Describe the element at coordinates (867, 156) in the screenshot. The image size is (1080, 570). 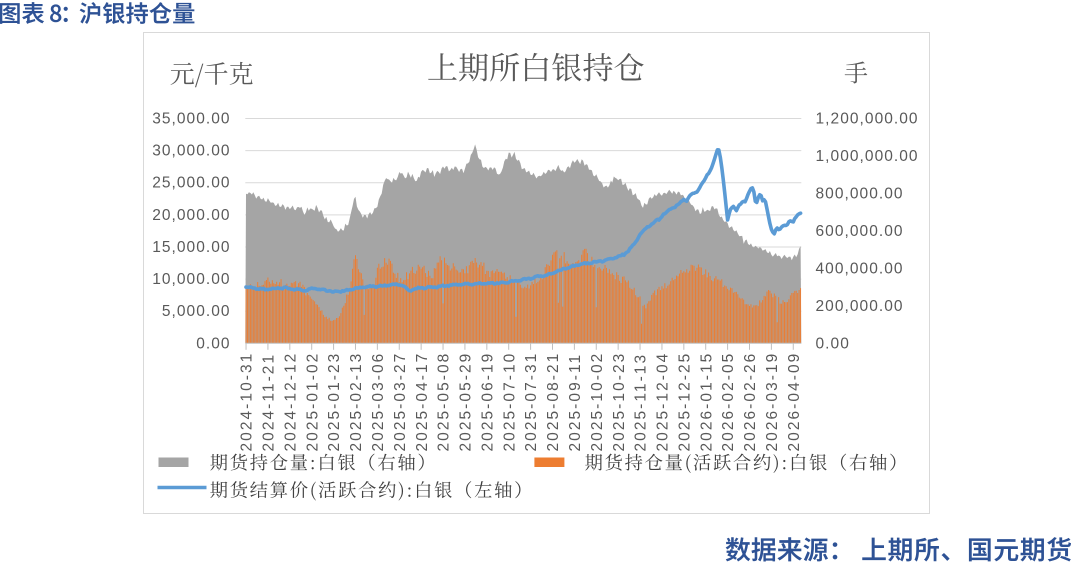
I see `svg-text: 1,000,000.00` at that location.